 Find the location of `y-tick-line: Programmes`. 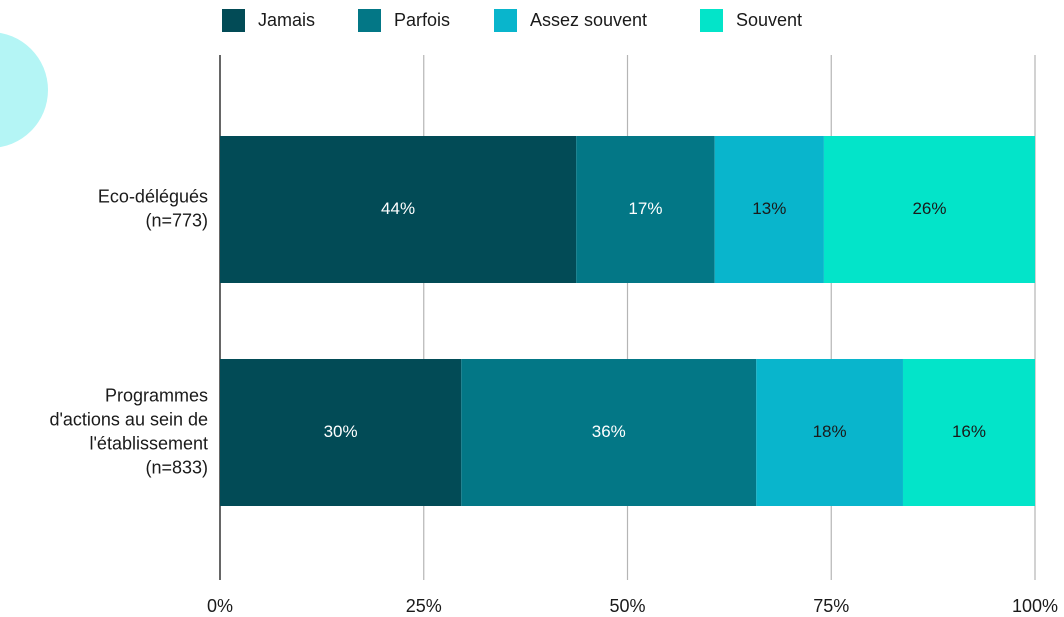

y-tick-line: Programmes is located at coordinates (156, 395).